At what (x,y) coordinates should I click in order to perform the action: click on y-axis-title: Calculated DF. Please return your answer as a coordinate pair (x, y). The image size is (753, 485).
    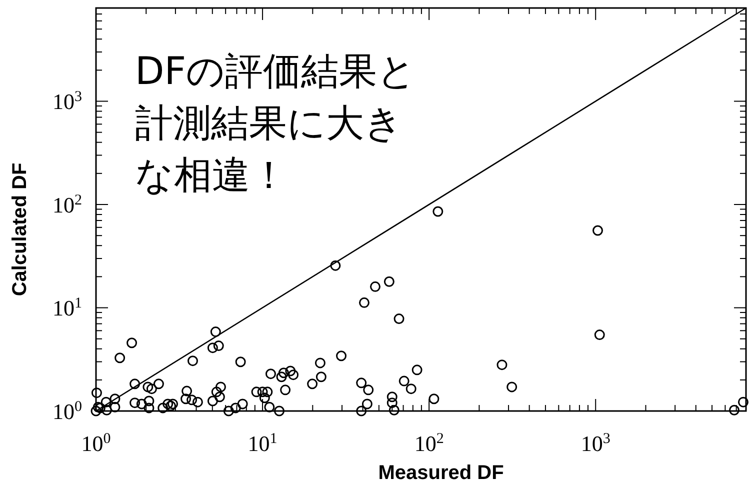
    Looking at the image, I should click on (20, 229).